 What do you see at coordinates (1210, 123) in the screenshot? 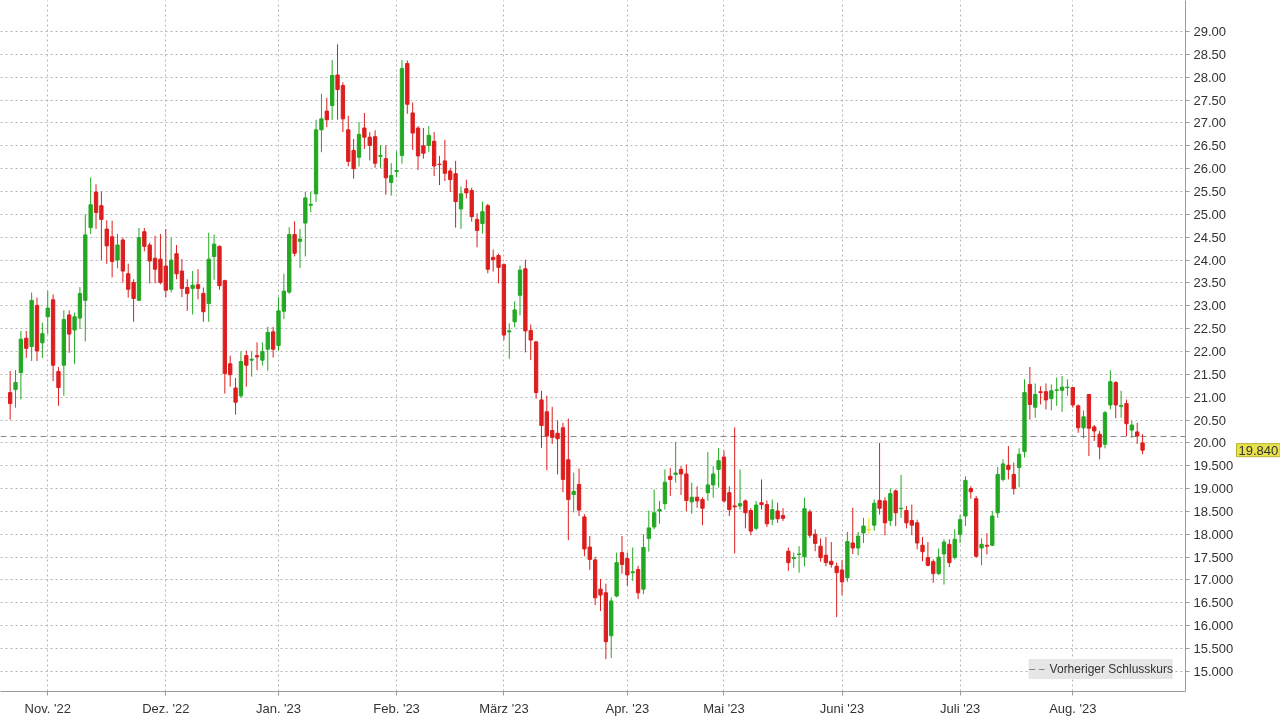
I see `y-tick-label: 27.00` at bounding box center [1210, 123].